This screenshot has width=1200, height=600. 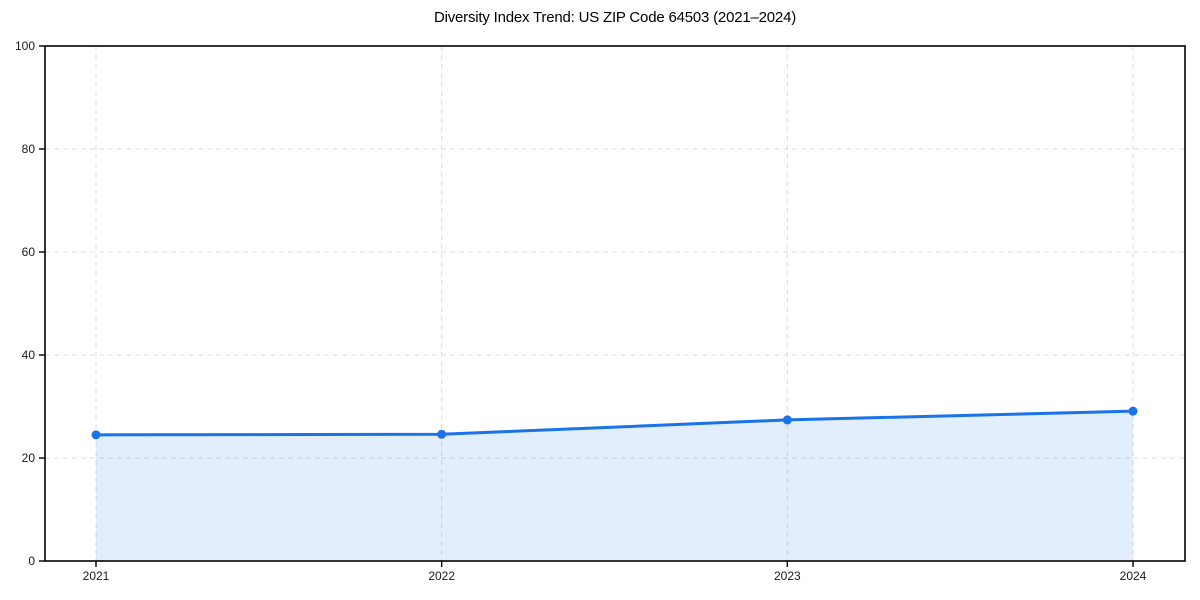 What do you see at coordinates (31, 561) in the screenshot?
I see `y-tick-label: 0` at bounding box center [31, 561].